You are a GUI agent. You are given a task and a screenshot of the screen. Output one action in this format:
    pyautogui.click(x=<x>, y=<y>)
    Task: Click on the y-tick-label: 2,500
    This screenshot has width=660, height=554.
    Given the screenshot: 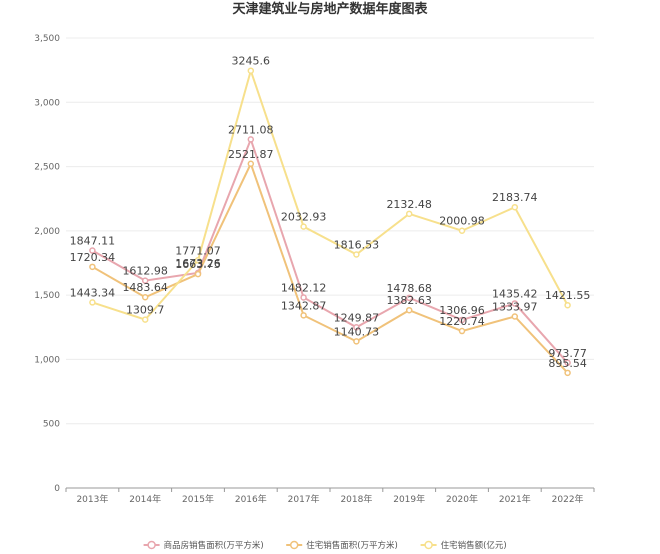 What is the action you would take?
    pyautogui.click(x=47, y=168)
    